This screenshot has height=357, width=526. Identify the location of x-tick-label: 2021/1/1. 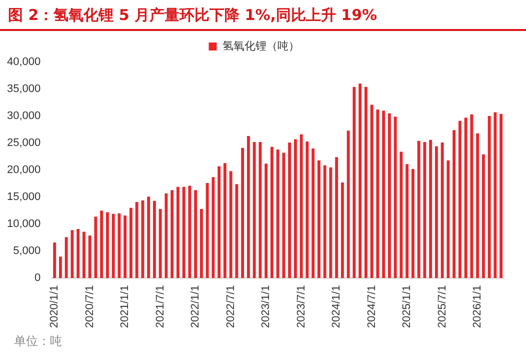
(125, 306).